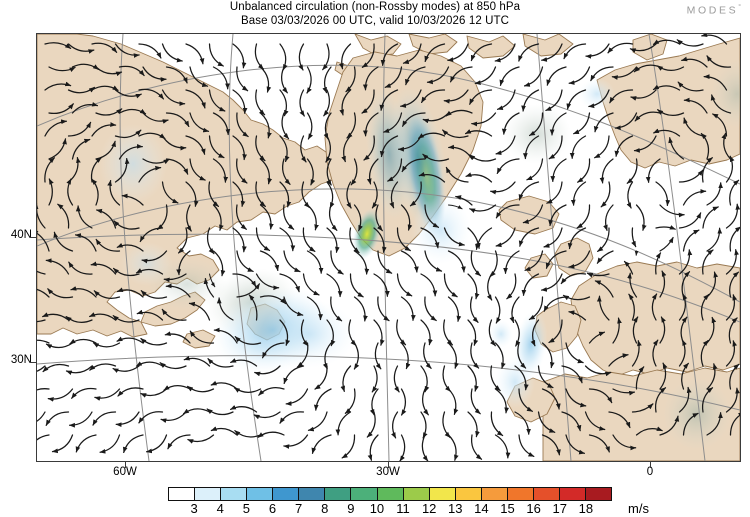 The width and height of the screenshot is (750, 517). I want to click on modes-logo: MODES°, so click(714, 10).